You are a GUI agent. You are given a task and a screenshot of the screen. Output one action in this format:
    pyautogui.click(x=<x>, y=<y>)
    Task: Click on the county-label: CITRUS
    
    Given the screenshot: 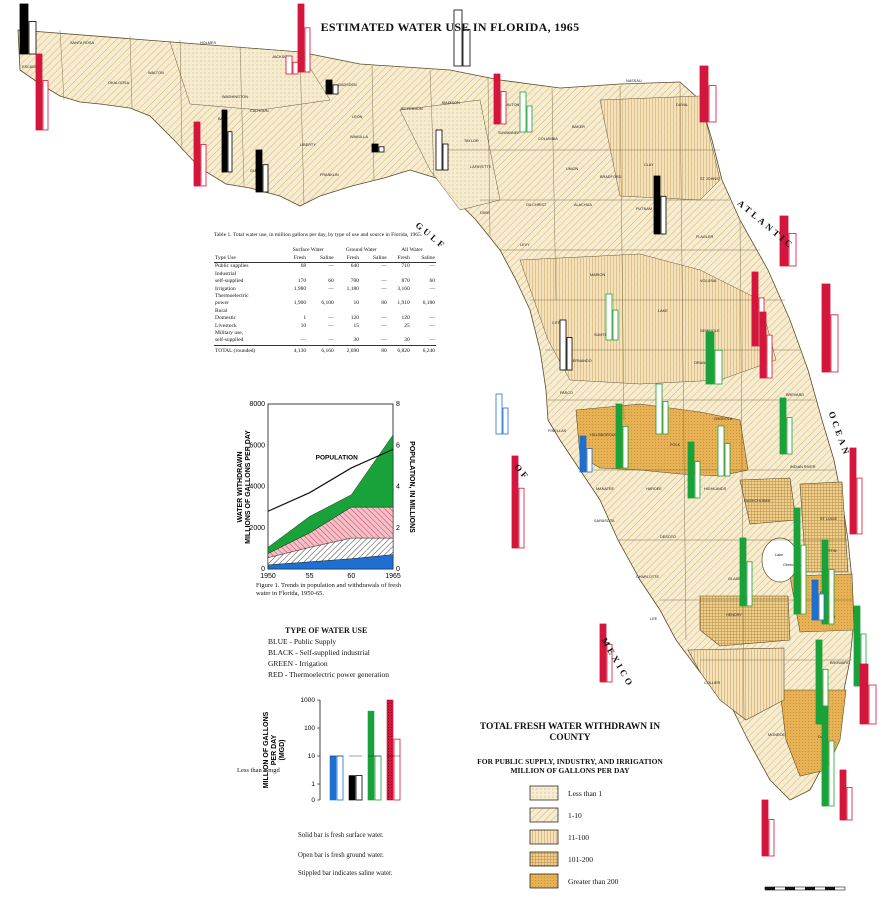 What is the action you would take?
    pyautogui.click(x=559, y=323)
    